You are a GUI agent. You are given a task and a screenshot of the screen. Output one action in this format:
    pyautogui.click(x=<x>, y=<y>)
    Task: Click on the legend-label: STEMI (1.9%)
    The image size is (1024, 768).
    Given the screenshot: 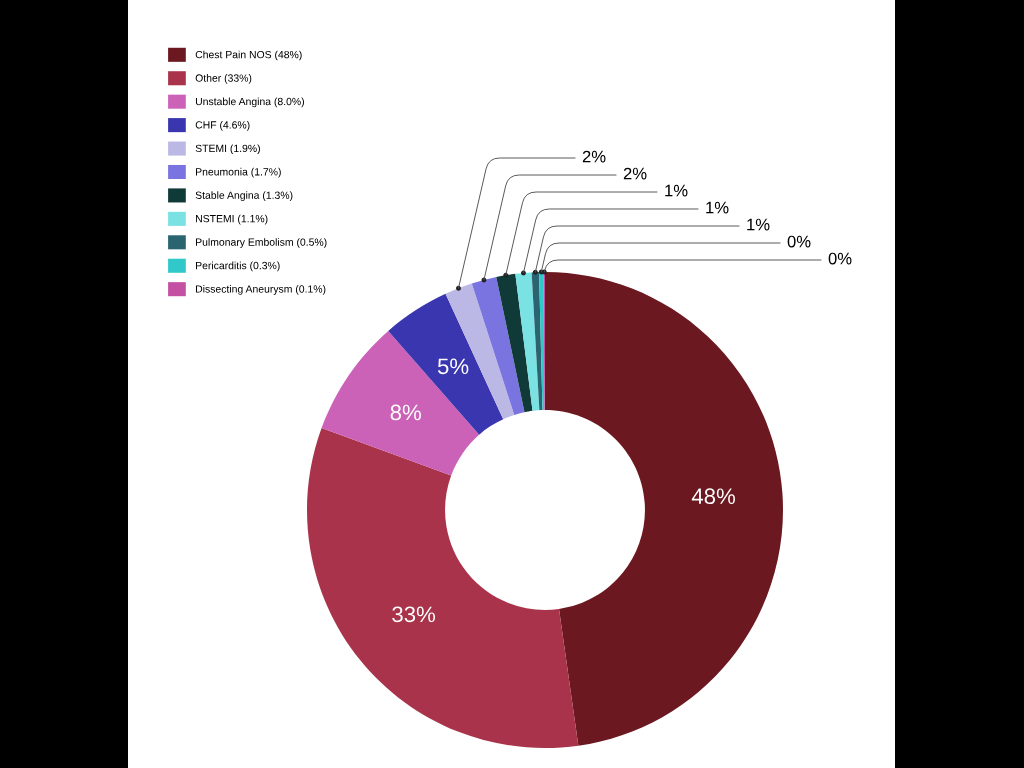 What is the action you would take?
    pyautogui.click(x=227, y=149)
    